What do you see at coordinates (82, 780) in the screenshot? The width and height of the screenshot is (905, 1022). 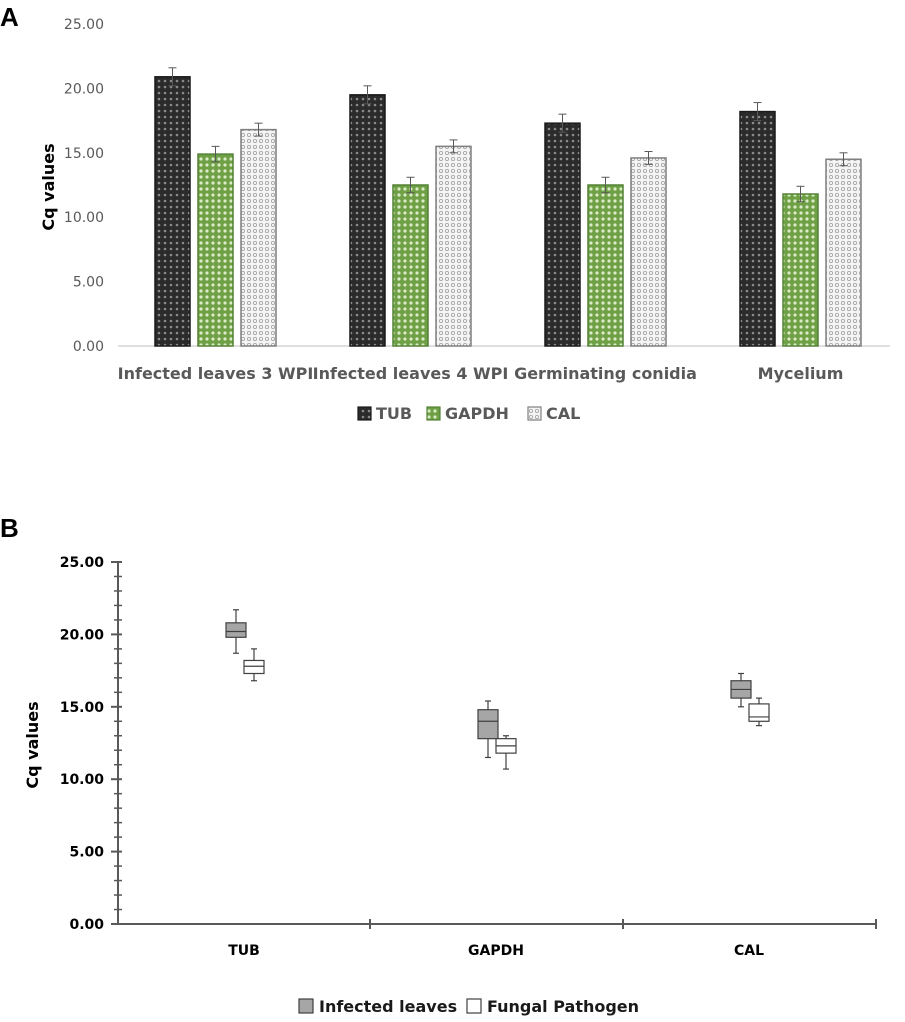 I see `panel-b-y-tick-label: 10.00` at bounding box center [82, 780].